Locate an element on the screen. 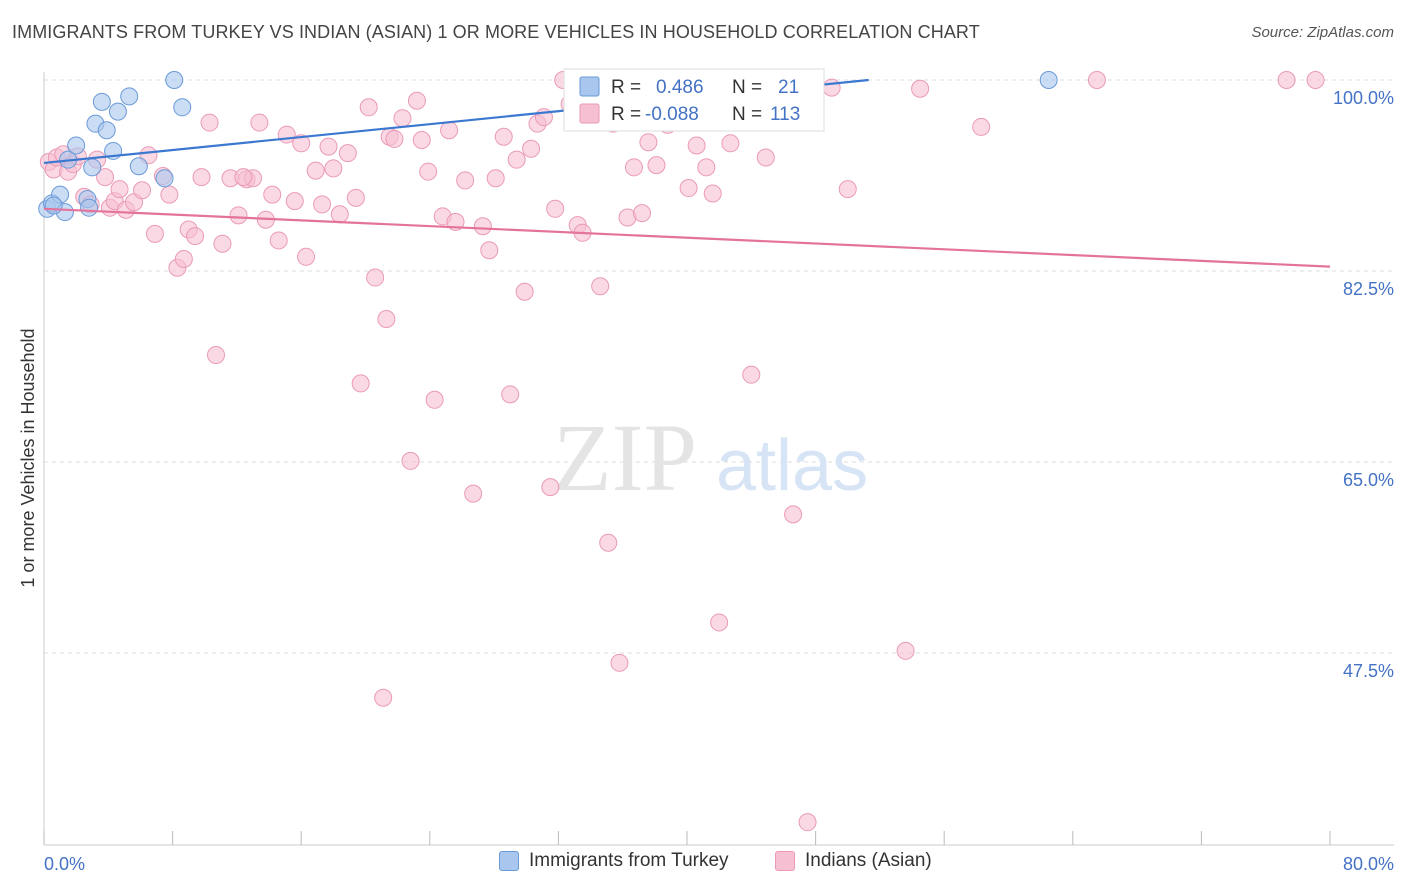  legend-top: R = 0.486 N = 21 R = -0.088 N = 113 is located at coordinates (694, 100).